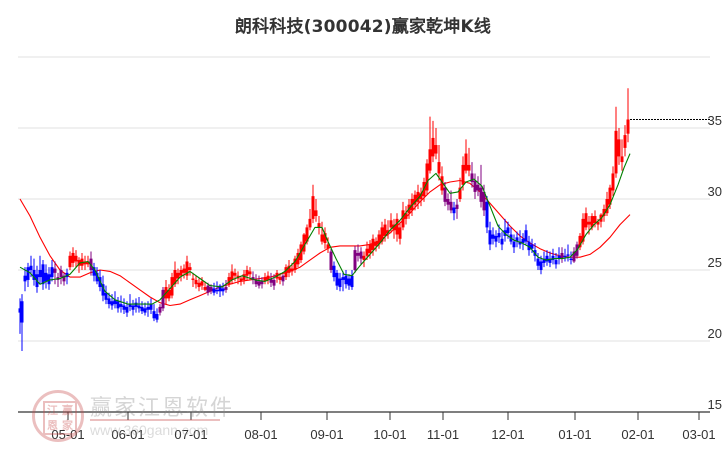 The height and width of the screenshot is (450, 726). What do you see at coordinates (507, 434) in the screenshot?
I see `x-tick-label: 12-01` at bounding box center [507, 434].